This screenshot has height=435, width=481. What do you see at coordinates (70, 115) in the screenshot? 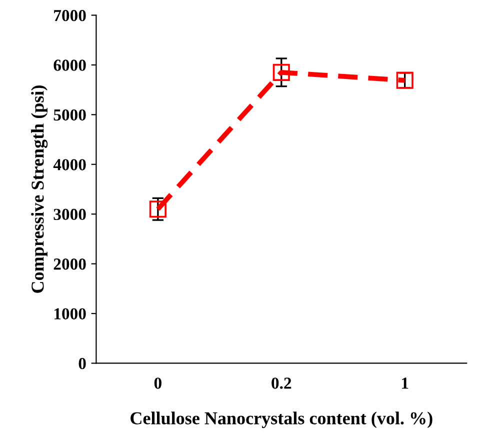
I see `y-tick-label: 5000` at bounding box center [70, 115].